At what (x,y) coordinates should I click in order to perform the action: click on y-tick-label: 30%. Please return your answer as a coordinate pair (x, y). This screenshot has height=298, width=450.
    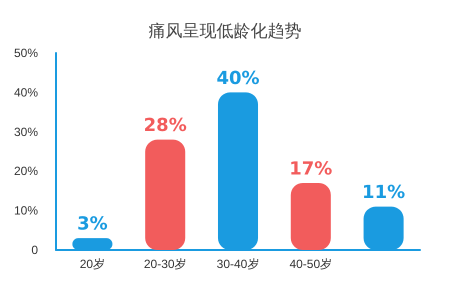
    Looking at the image, I should click on (26, 131).